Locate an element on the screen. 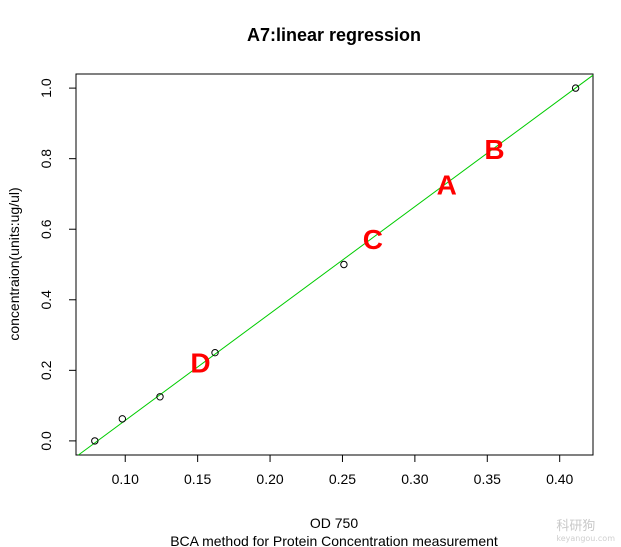  y-tick-label: 0.6 is located at coordinates (46, 229).